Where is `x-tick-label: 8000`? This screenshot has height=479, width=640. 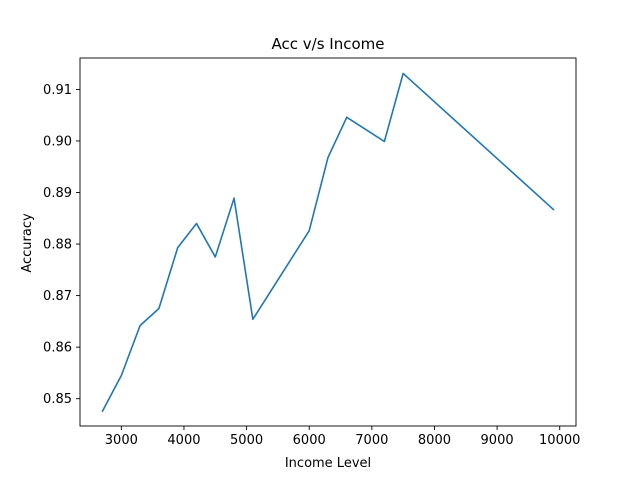 x-tick-label: 8000 is located at coordinates (434, 440).